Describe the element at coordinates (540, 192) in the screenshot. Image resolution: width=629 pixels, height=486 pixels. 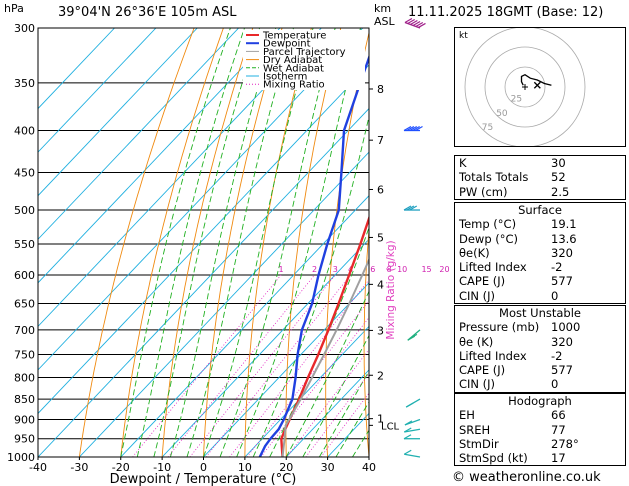
I see `index-row: PW (cm) 2.5` at that location.